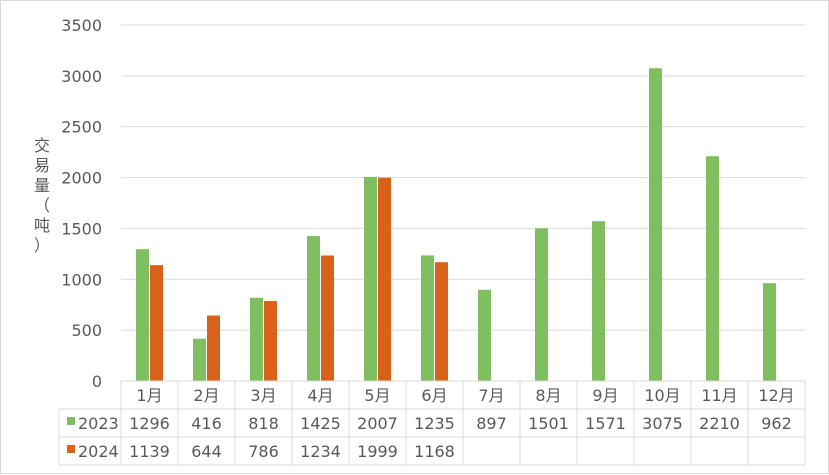  I want to click on legend-swatch-2023, so click(71, 421).